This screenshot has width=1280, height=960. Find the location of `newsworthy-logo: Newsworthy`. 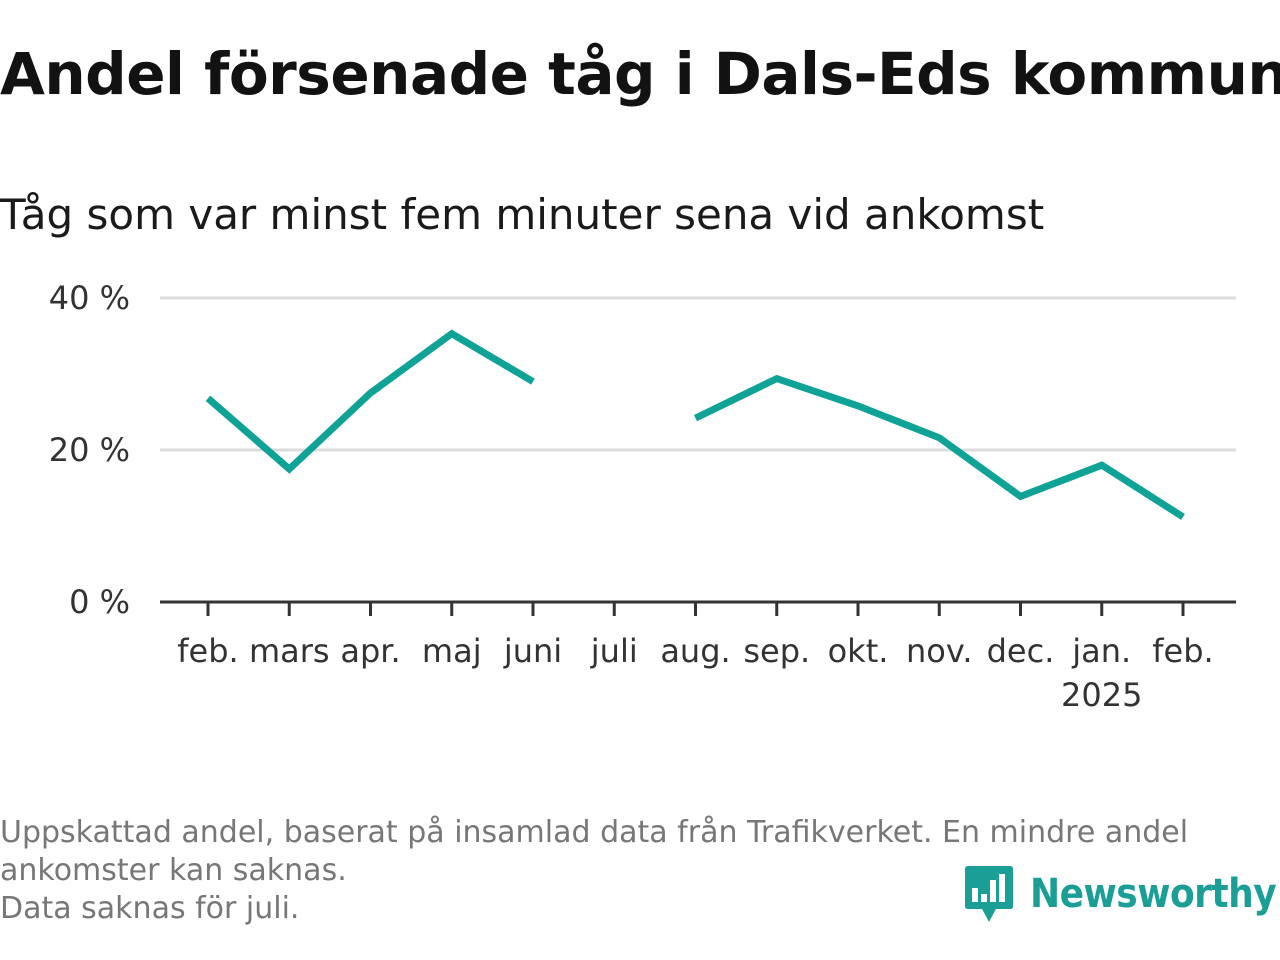

newsworthy-logo: Newsworthy is located at coordinates (1120, 894).